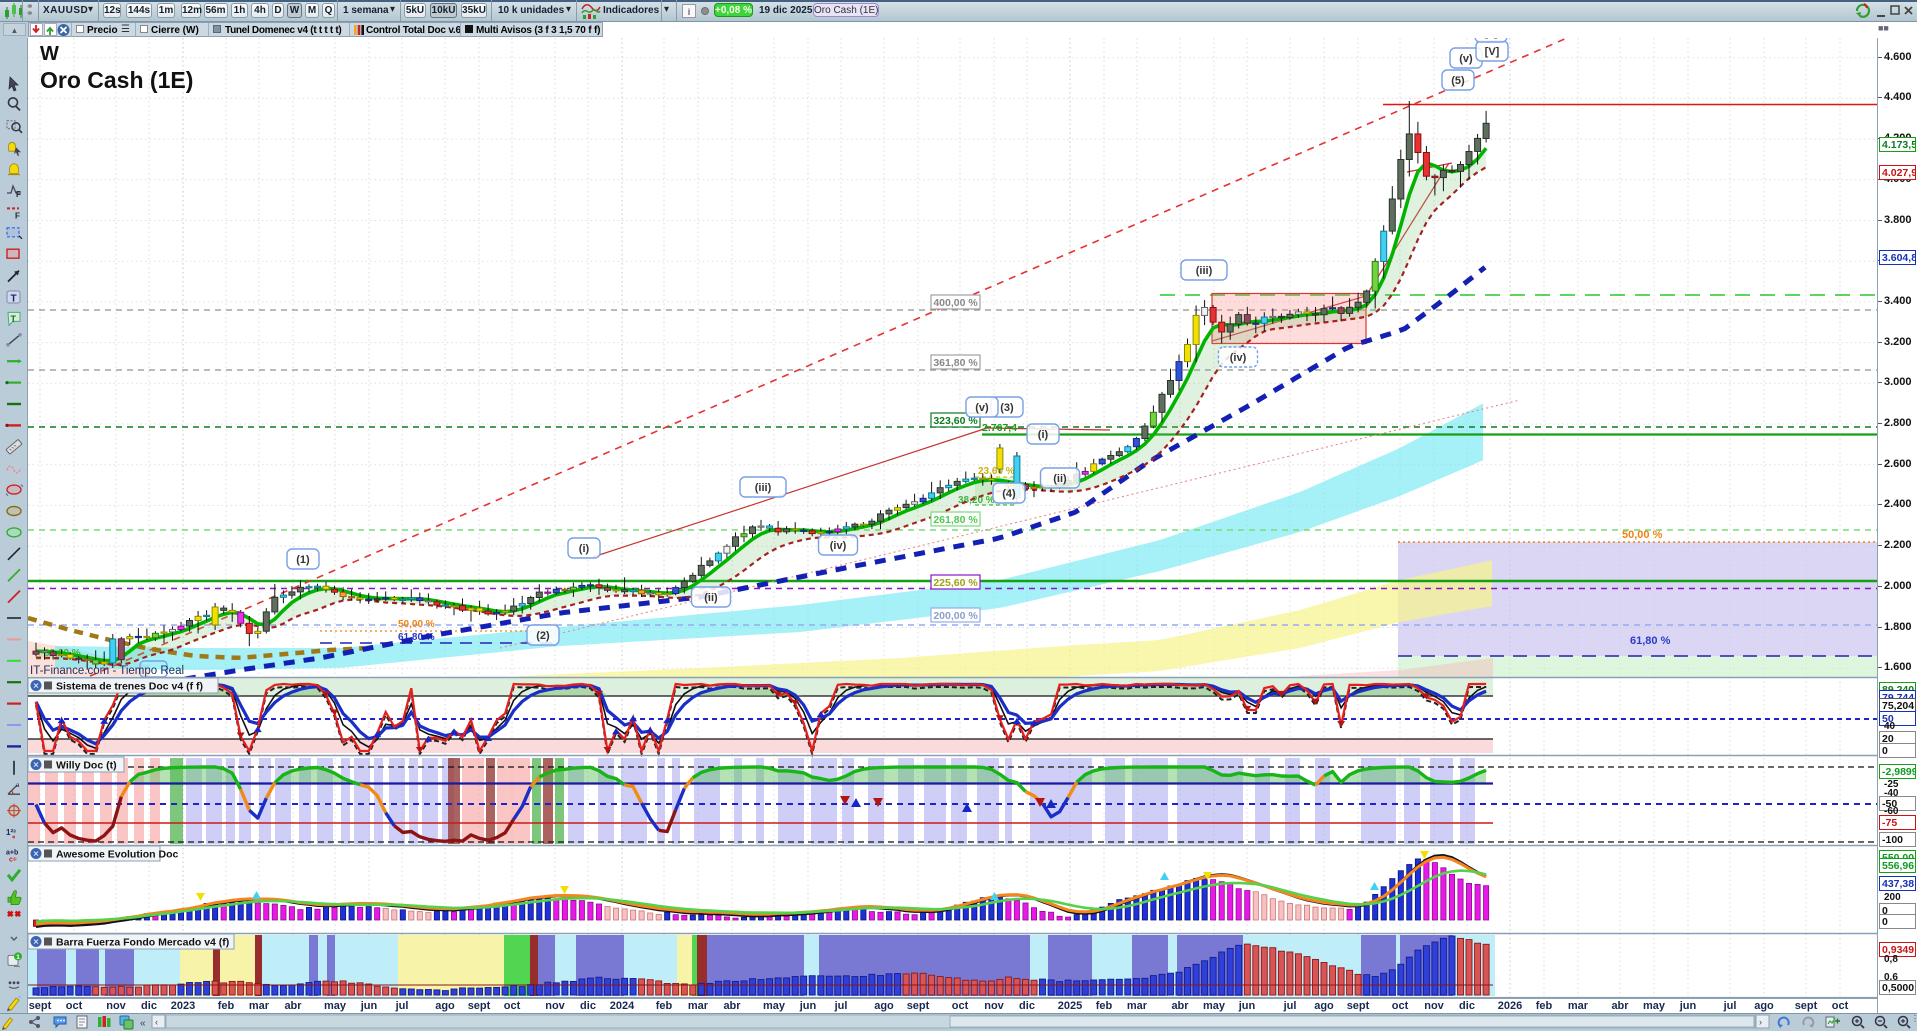  Describe the element at coordinates (999, 428) in the screenshot. I see `svg-text: 2.767,4` at that location.